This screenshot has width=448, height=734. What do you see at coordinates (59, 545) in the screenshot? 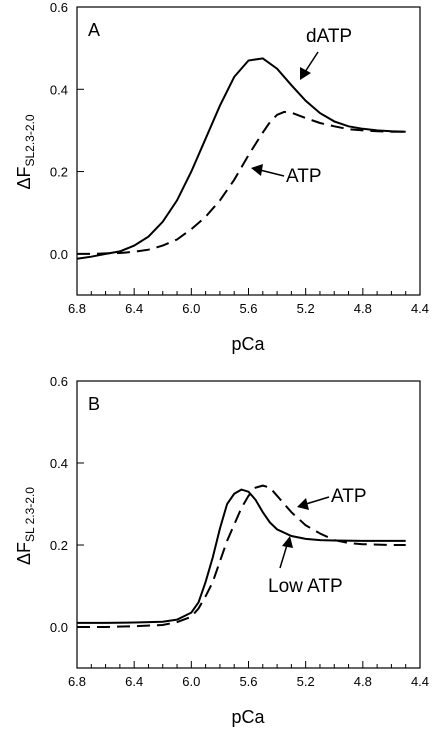
I see `panel-b-y-tick-label: 0.2` at bounding box center [59, 545].